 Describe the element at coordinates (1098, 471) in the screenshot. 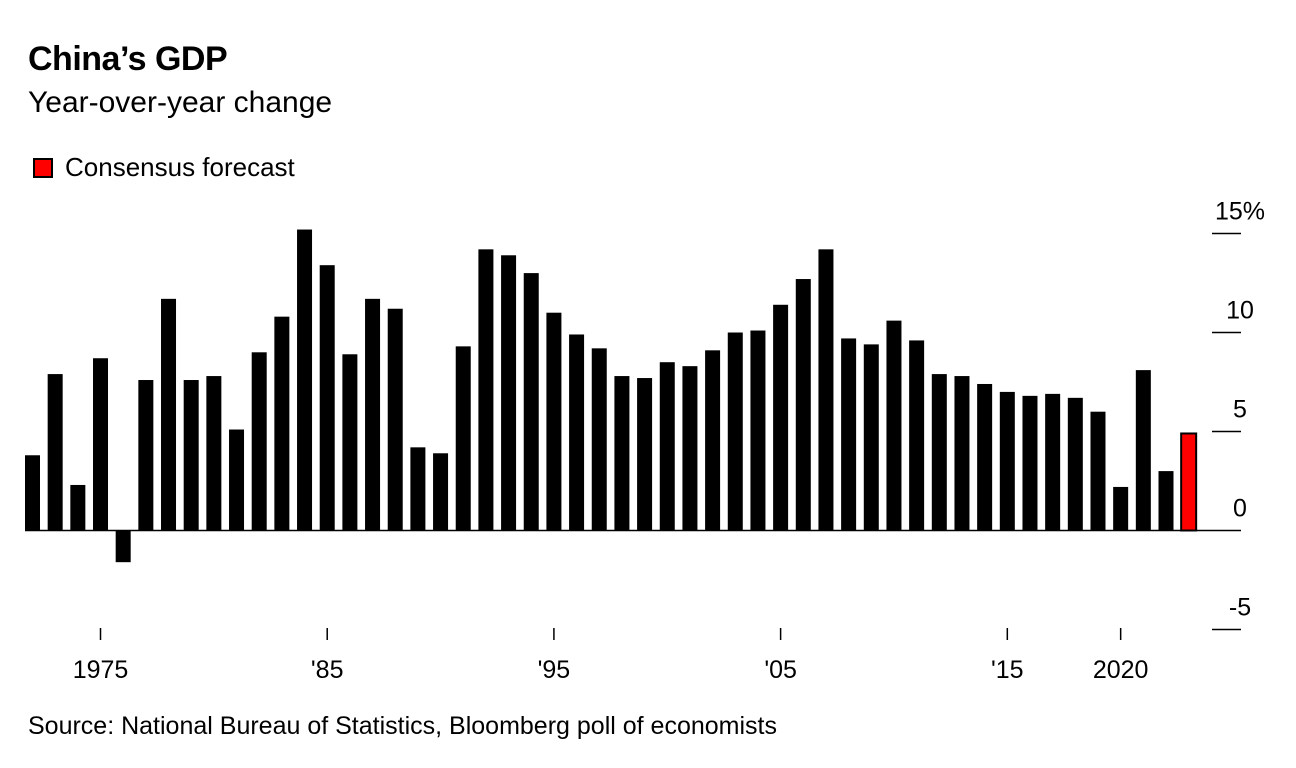

I see `bar-2019` at that location.